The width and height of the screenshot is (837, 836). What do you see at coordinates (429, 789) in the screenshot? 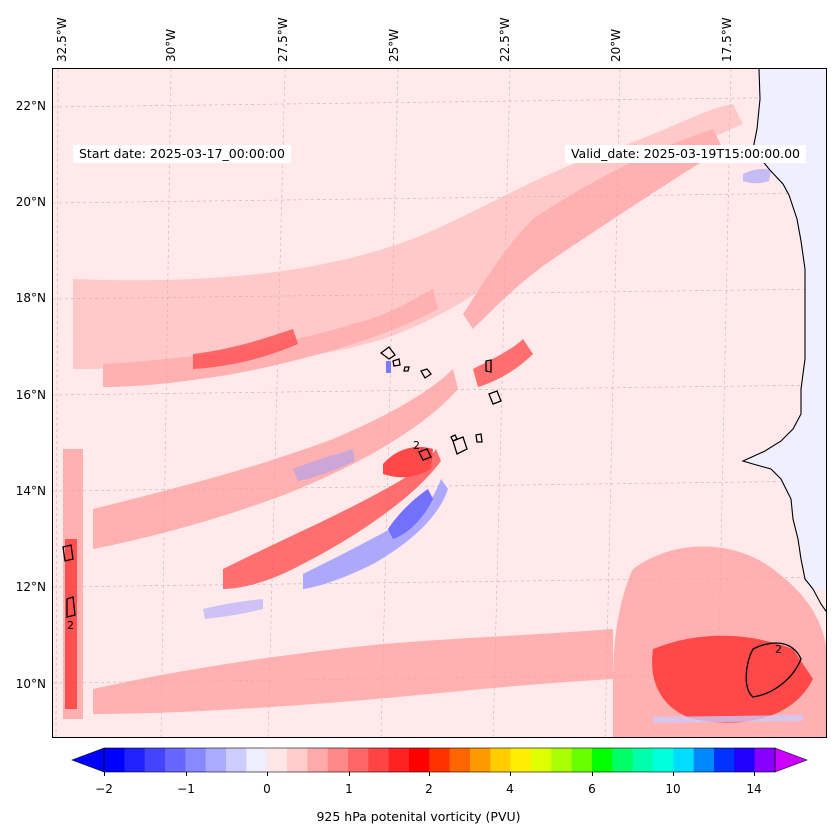
I see `colorbar-tick-label: 2` at bounding box center [429, 789].